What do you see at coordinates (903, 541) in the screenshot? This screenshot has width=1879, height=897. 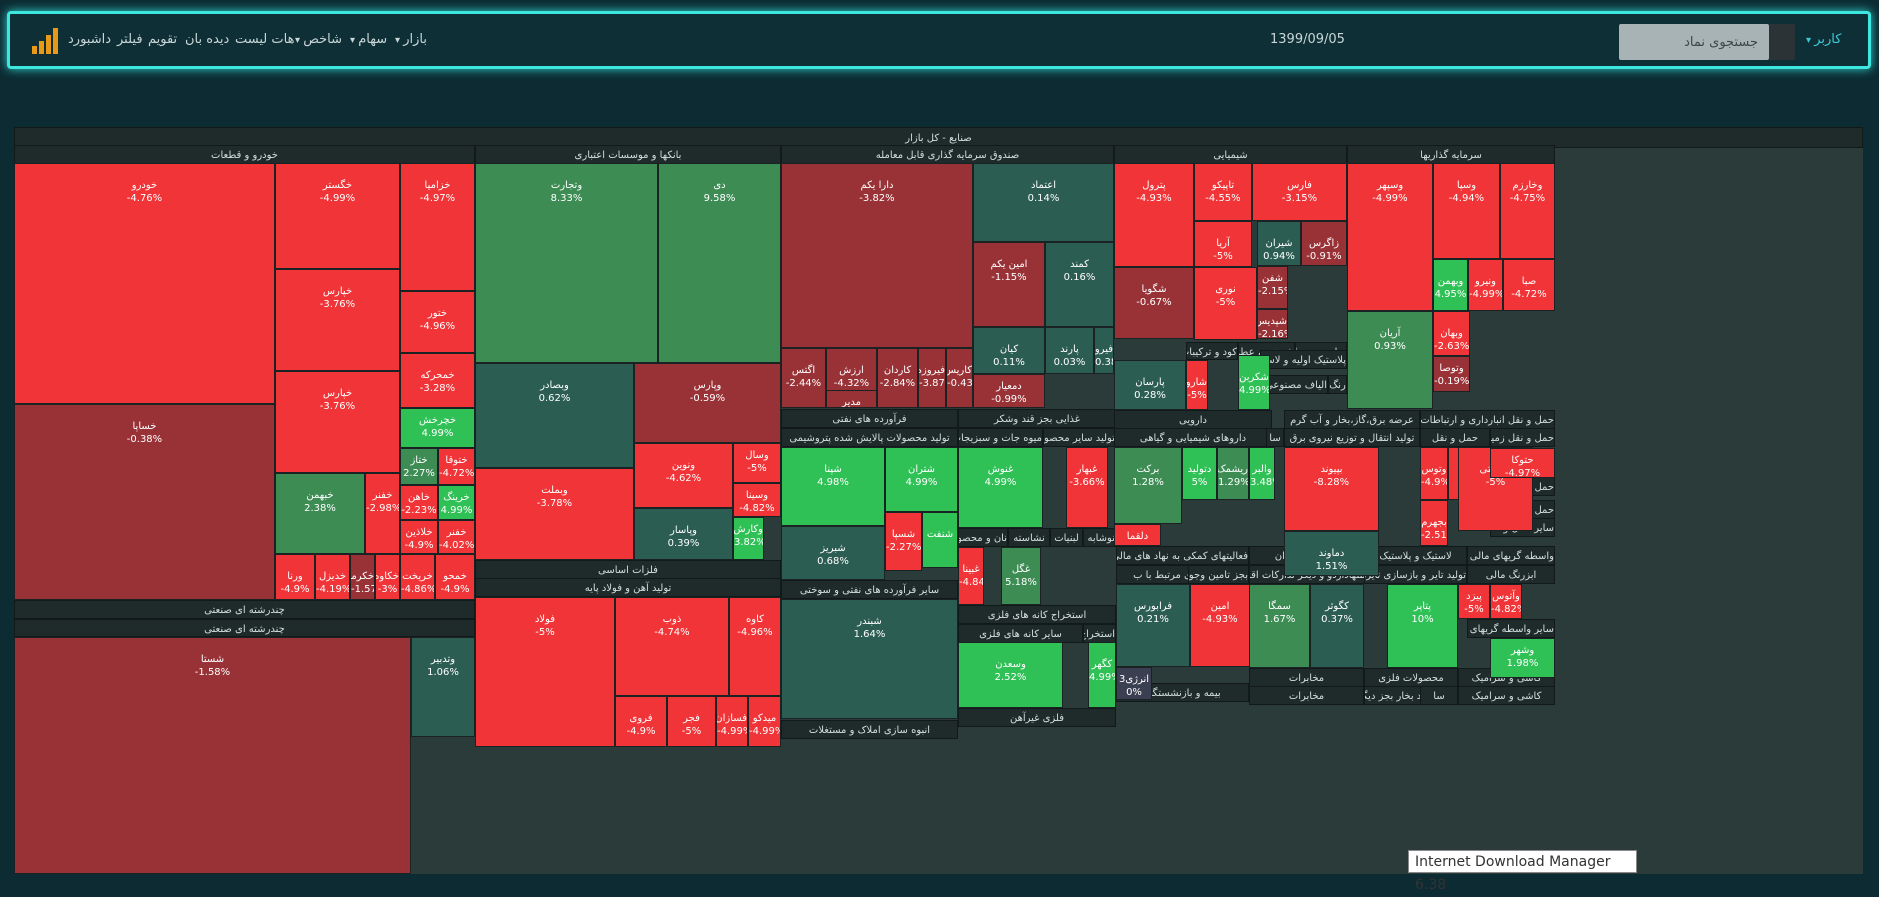 I see `stock-tile: شسپا -2.27%` at bounding box center [903, 541].